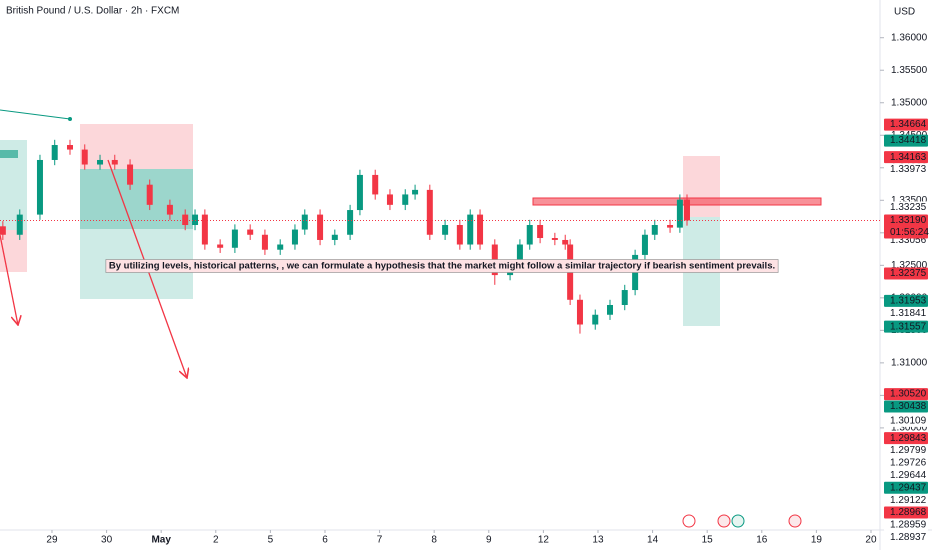 This screenshot has height=550, width=932. I want to click on target-fill, so click(136, 199).